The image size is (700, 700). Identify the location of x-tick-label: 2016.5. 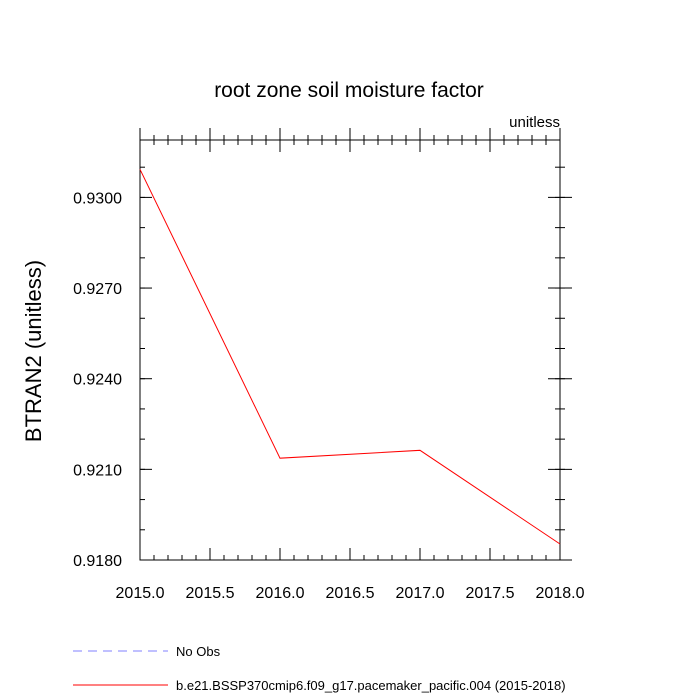
(350, 593).